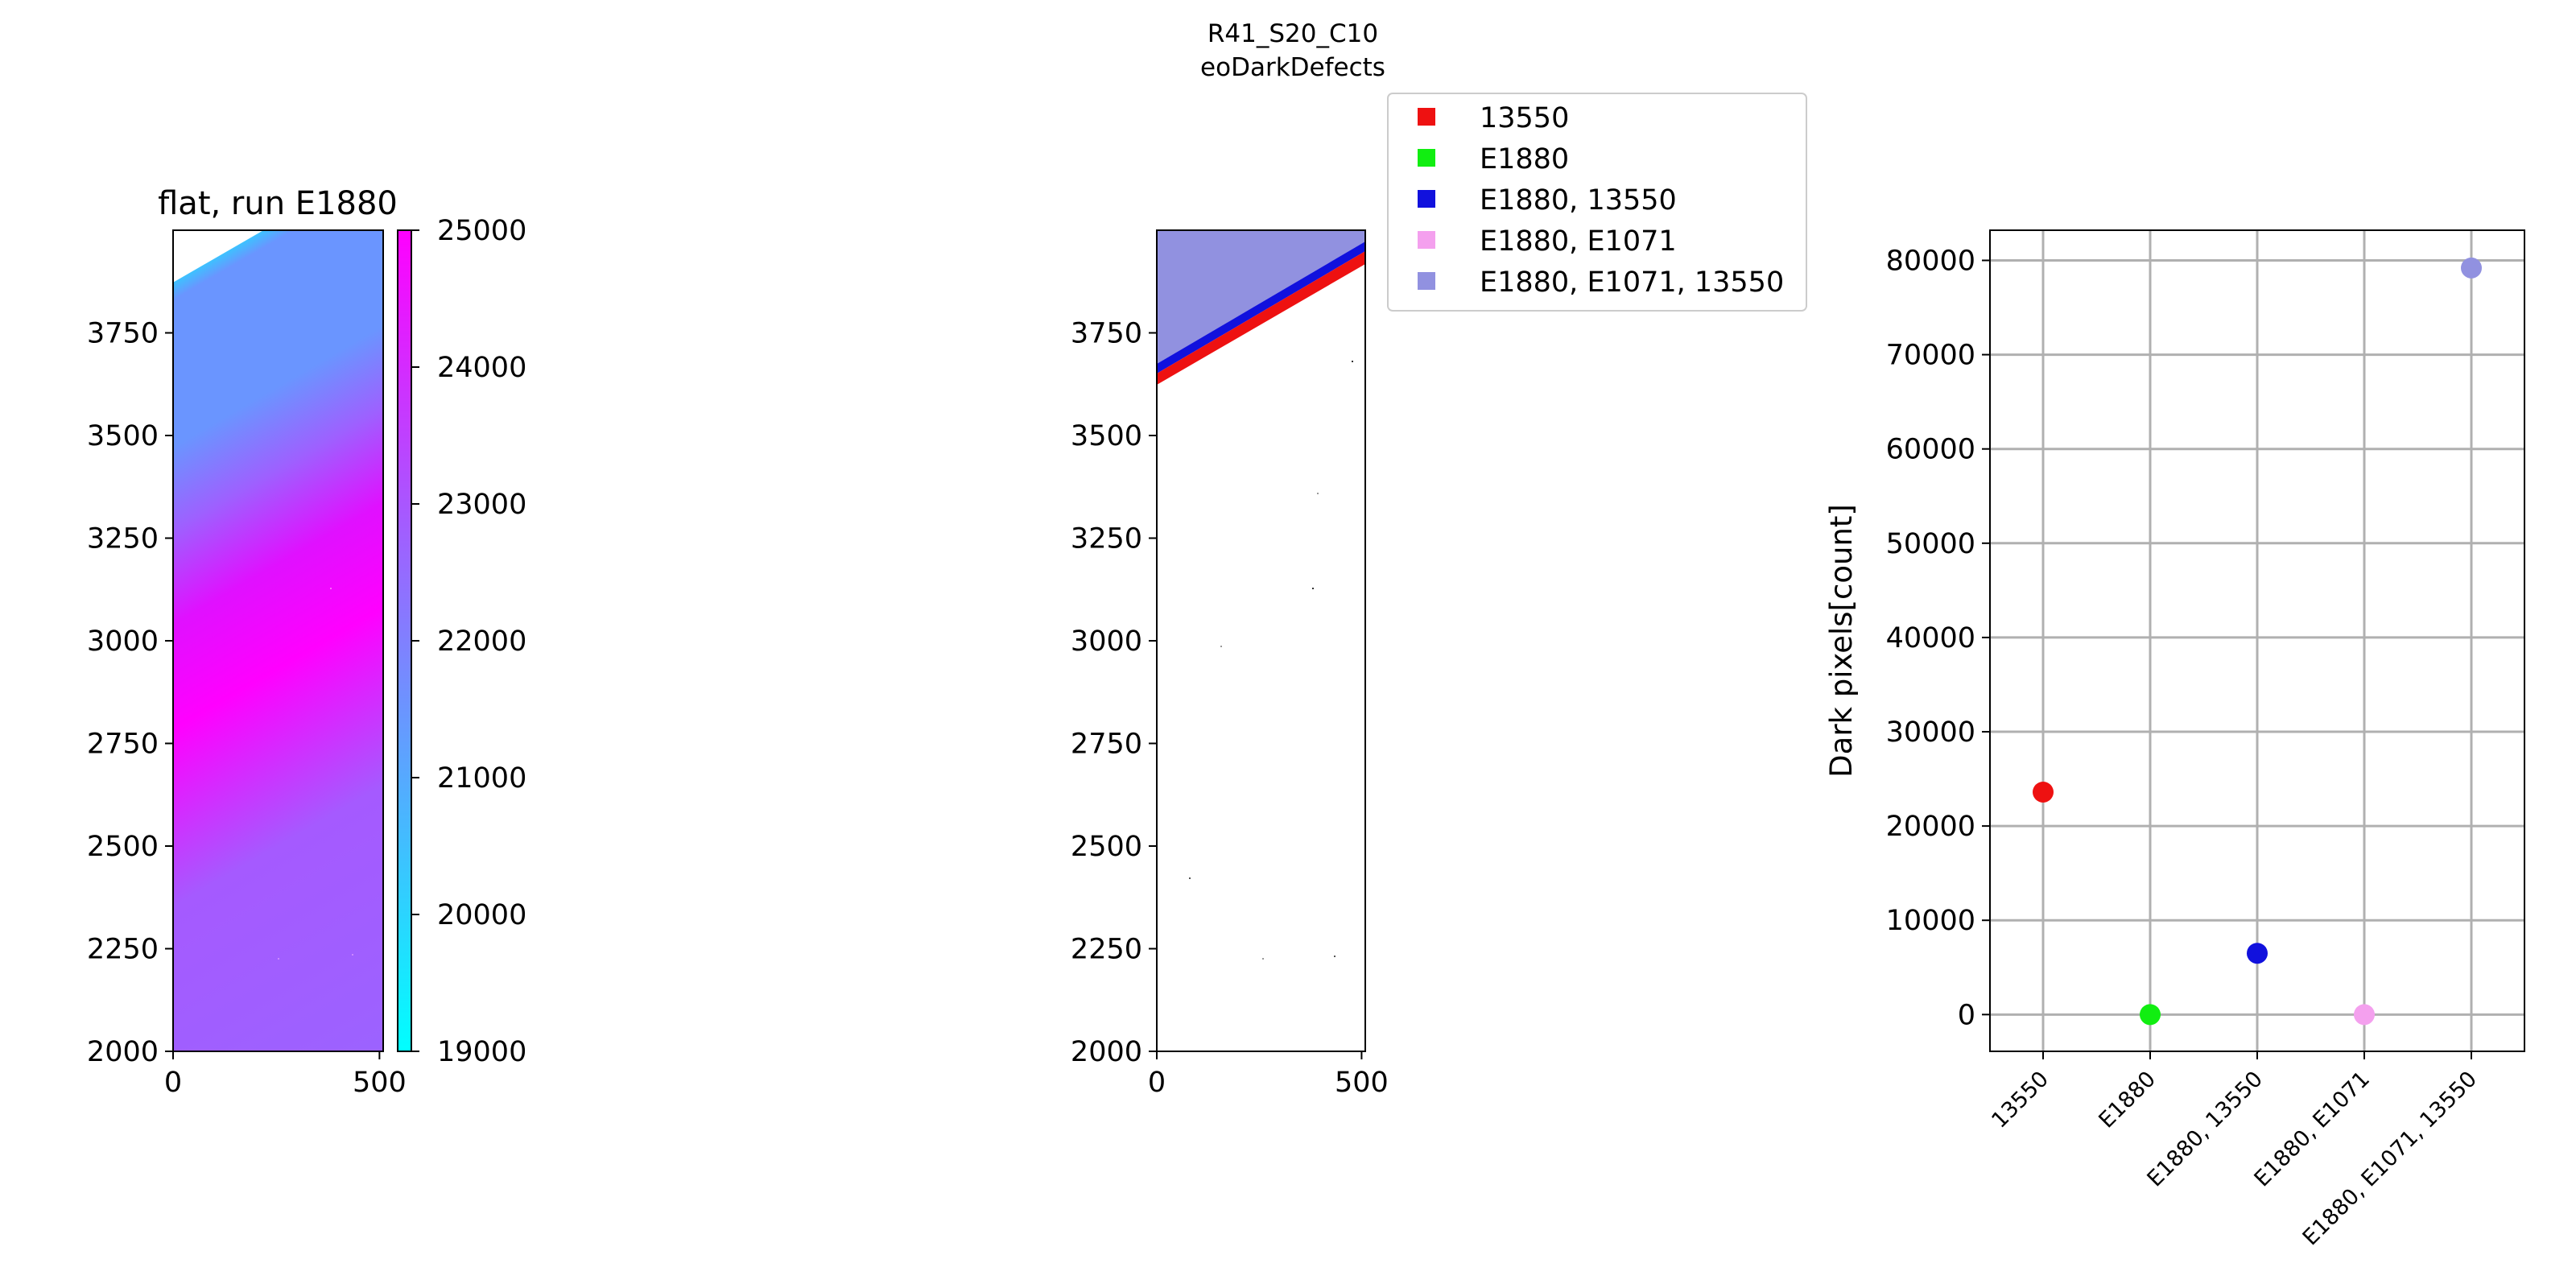 This screenshot has width=2576, height=1288. What do you see at coordinates (2204, 1129) in the screenshot?
I see `scatter-x-tick-label: E1880, 13550` at bounding box center [2204, 1129].